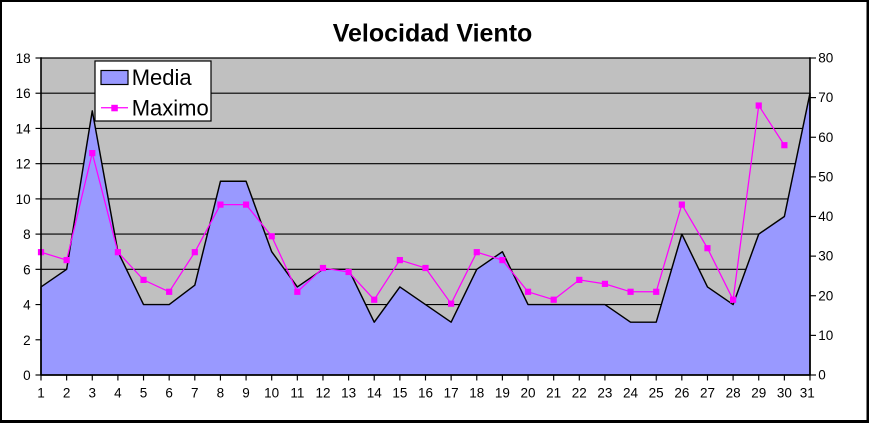  I want to click on svg-text: 11, so click(297, 392).